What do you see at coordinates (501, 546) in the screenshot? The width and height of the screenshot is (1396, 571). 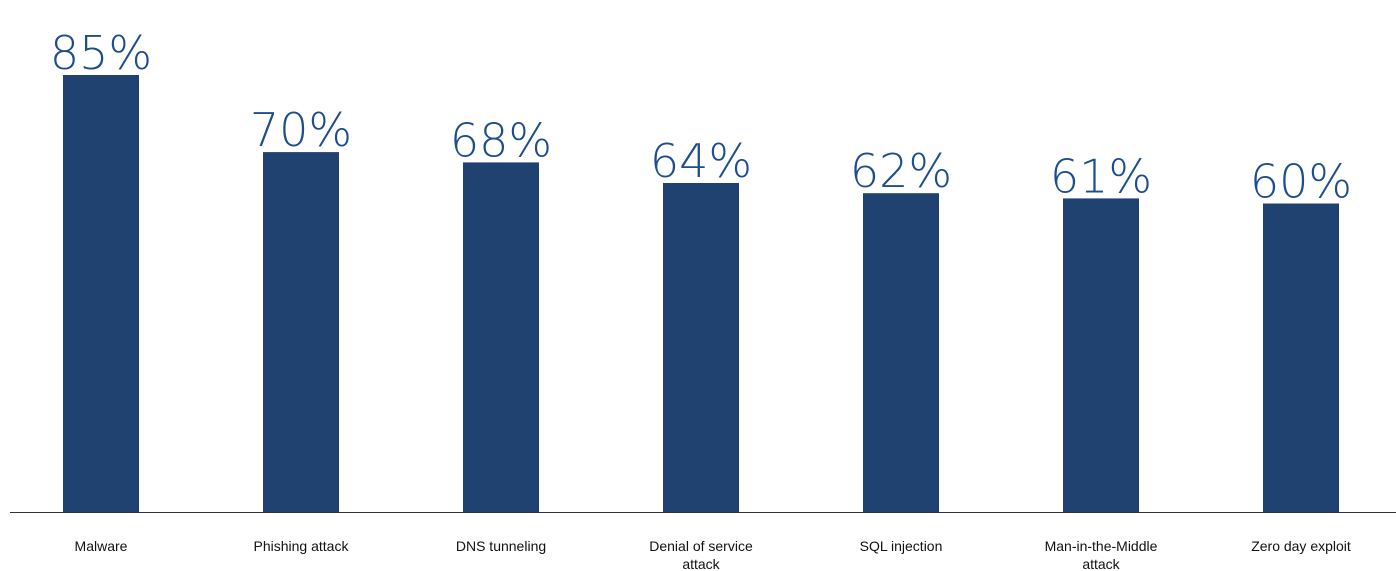 I see `category-label: DNS tunneling` at bounding box center [501, 546].